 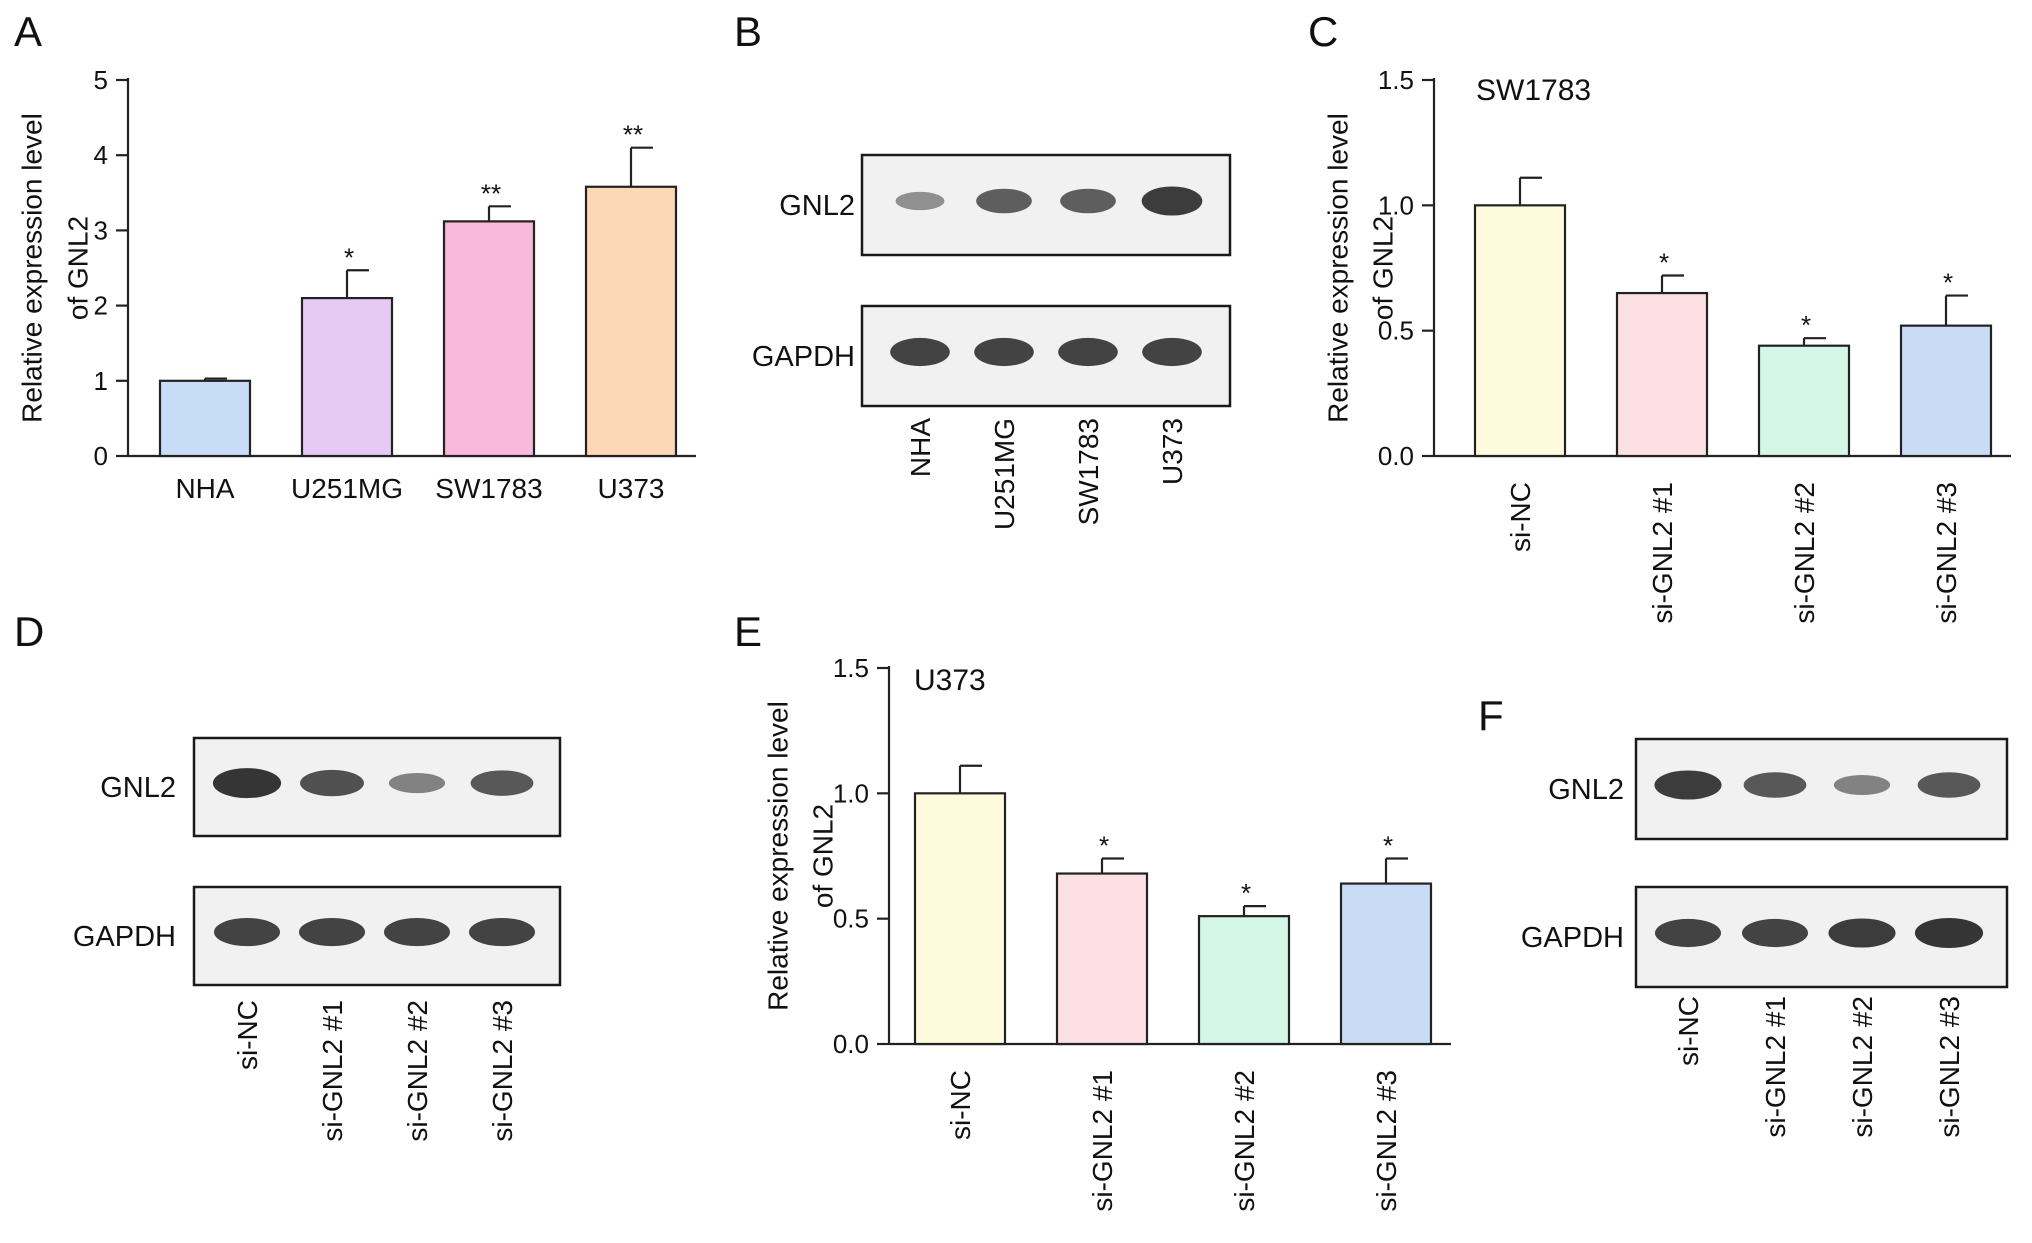 I want to click on y-tick-label: 5, so click(x=101, y=80).